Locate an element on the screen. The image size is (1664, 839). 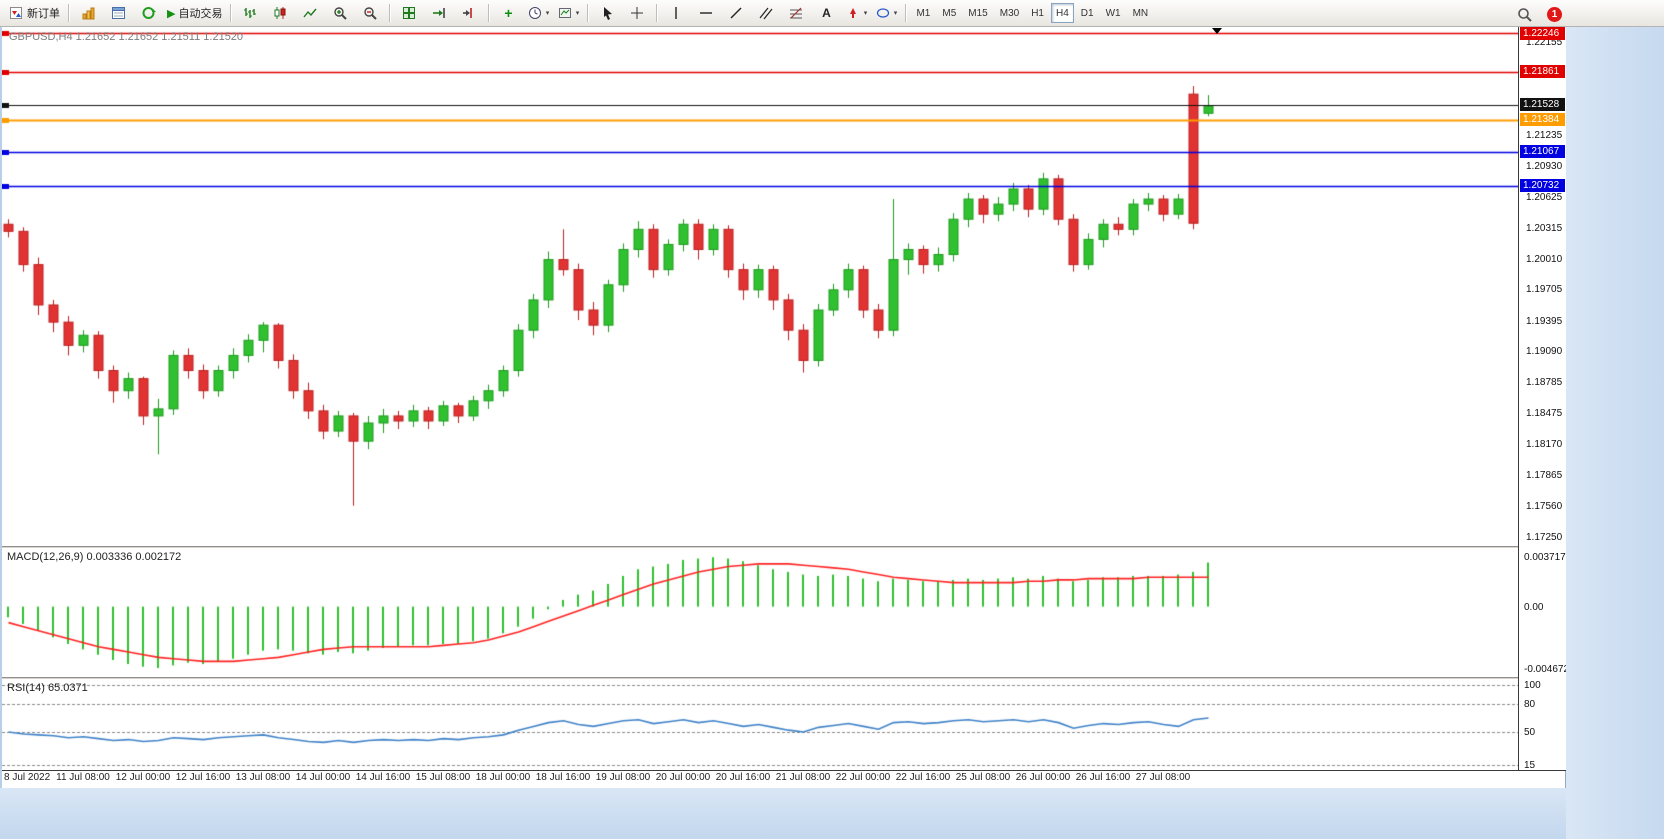
auto-scroll-button is located at coordinates (439, 13).